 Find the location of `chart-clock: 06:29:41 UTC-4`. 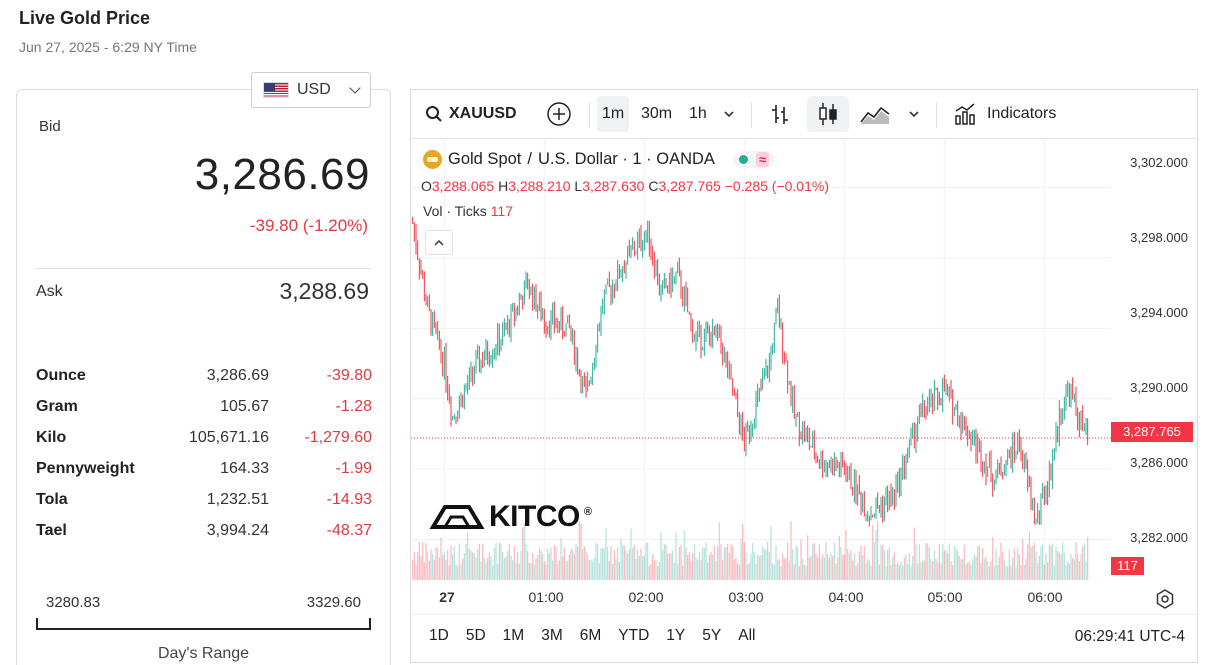

chart-clock: 06:29:41 UTC-4 is located at coordinates (1129, 636).